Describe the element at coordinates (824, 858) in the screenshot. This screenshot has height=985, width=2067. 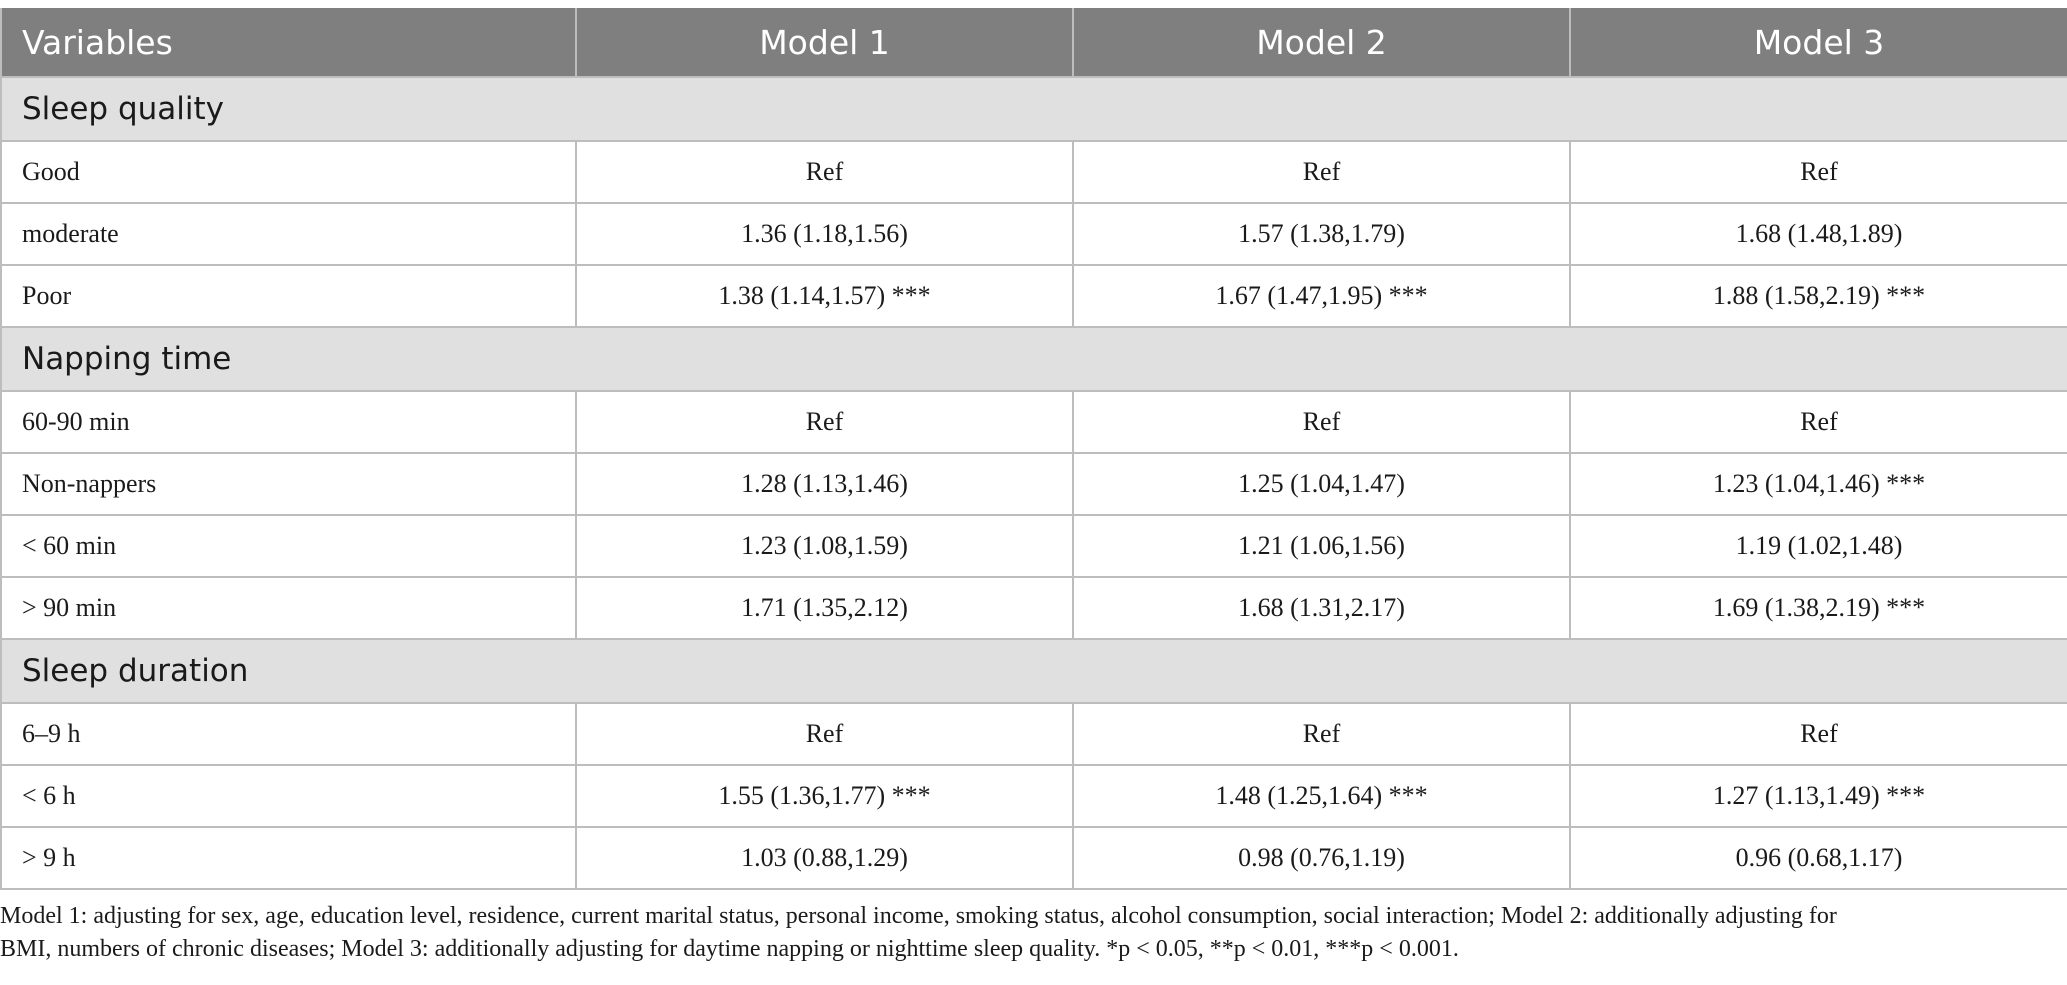
I see `cell-model-1: 1.03 (0.88,1.29)` at that location.